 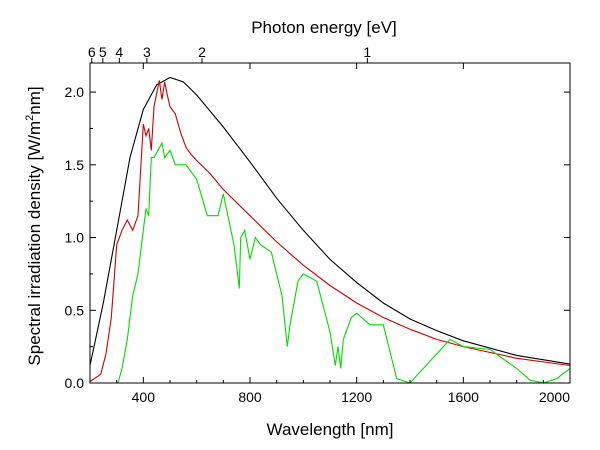 What do you see at coordinates (367, 52) in the screenshot?
I see `top-tick-label: 1` at bounding box center [367, 52].